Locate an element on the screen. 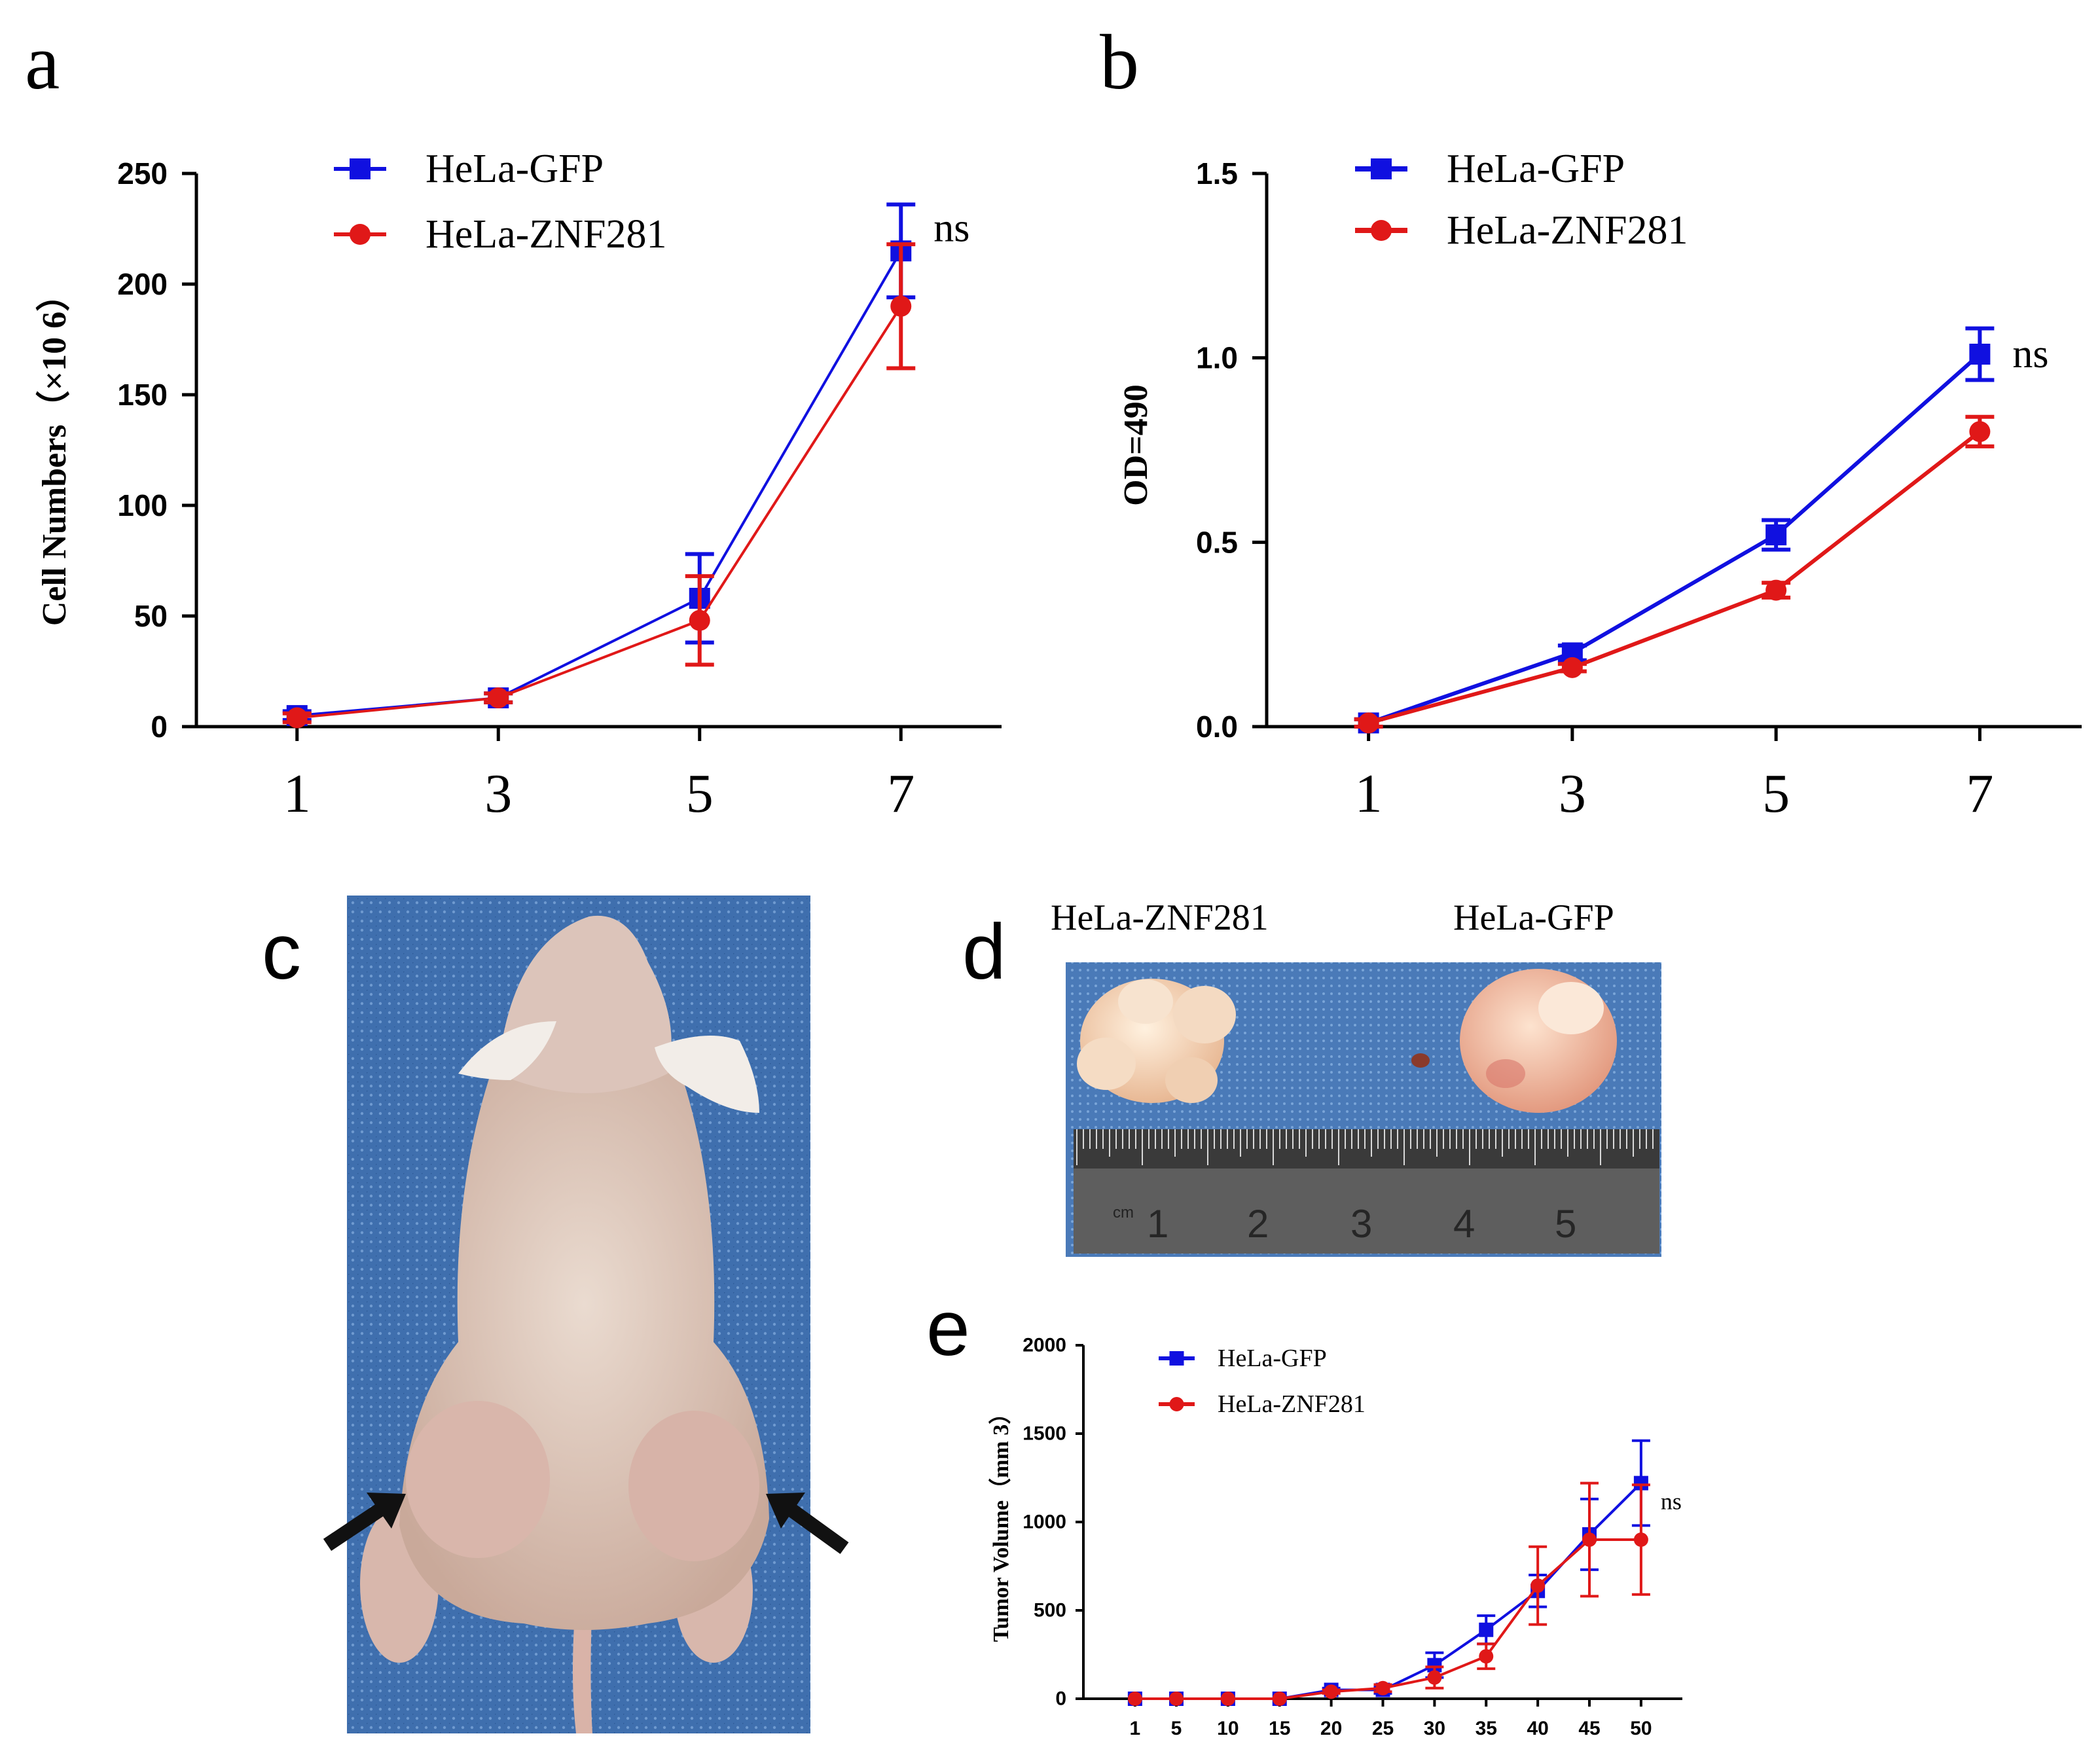 This screenshot has width=2100, height=1757. y-tick-label: 1500 is located at coordinates (1044, 1434).